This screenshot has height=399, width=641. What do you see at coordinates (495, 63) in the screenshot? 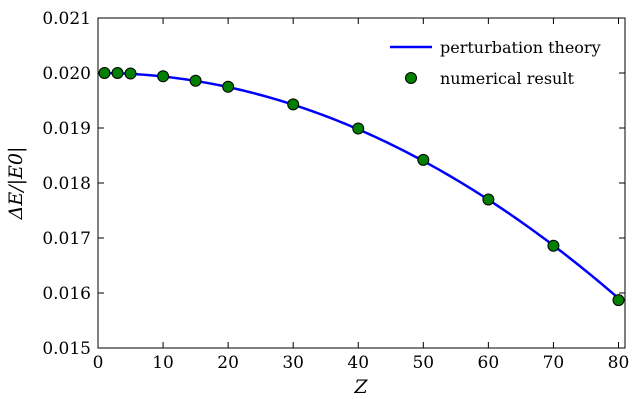
I see `legend: perturbation theory numerical result` at bounding box center [495, 63].